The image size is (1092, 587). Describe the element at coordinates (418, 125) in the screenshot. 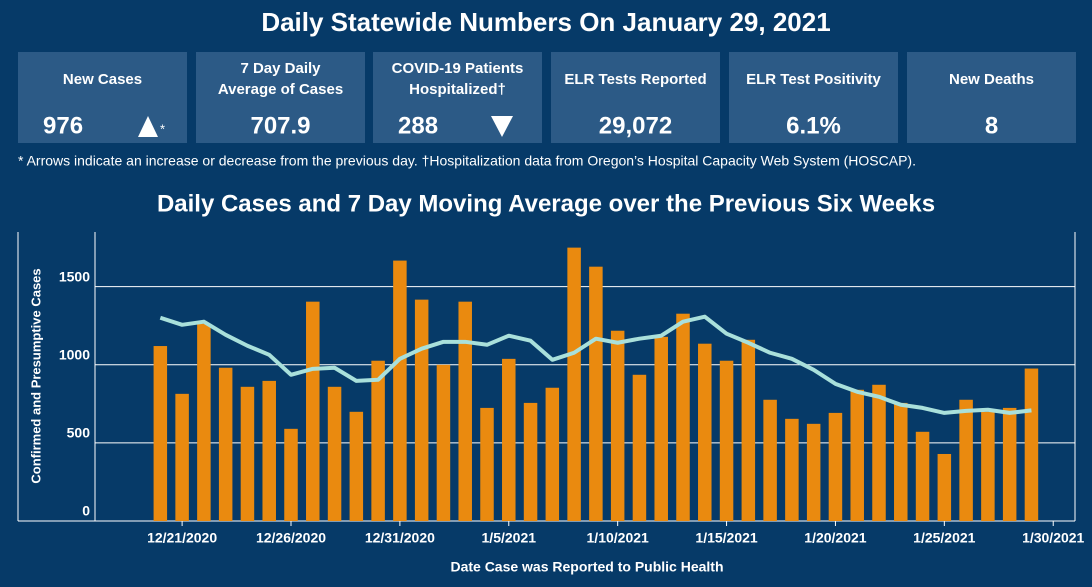

I see `kpi-value: 288` at that location.